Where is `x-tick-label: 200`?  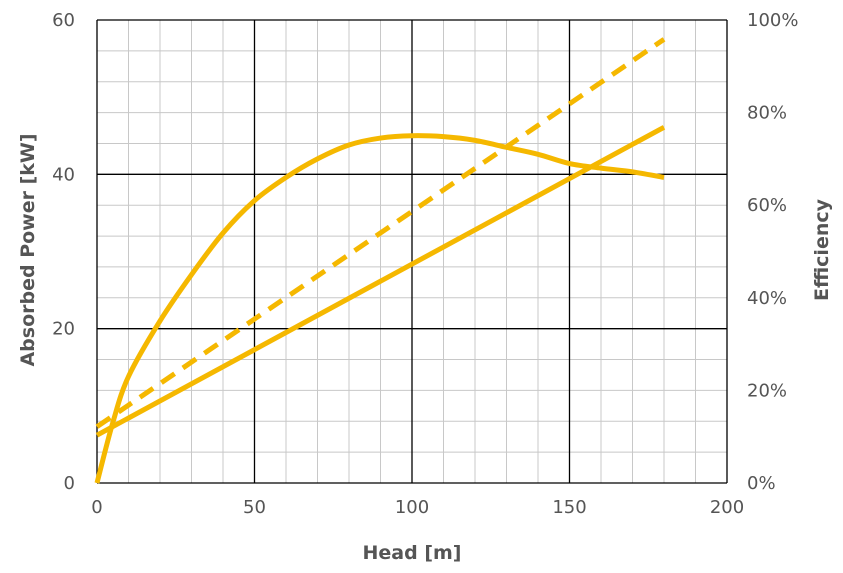
x-tick-label: 200 is located at coordinates (727, 507).